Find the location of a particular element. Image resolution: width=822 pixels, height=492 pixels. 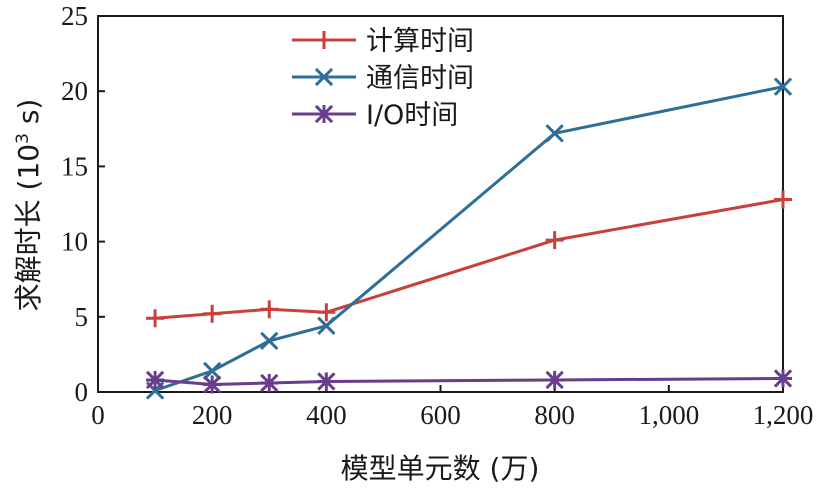

y-axis: 0 5 10 15 20 25 is located at coordinates (83, 204).